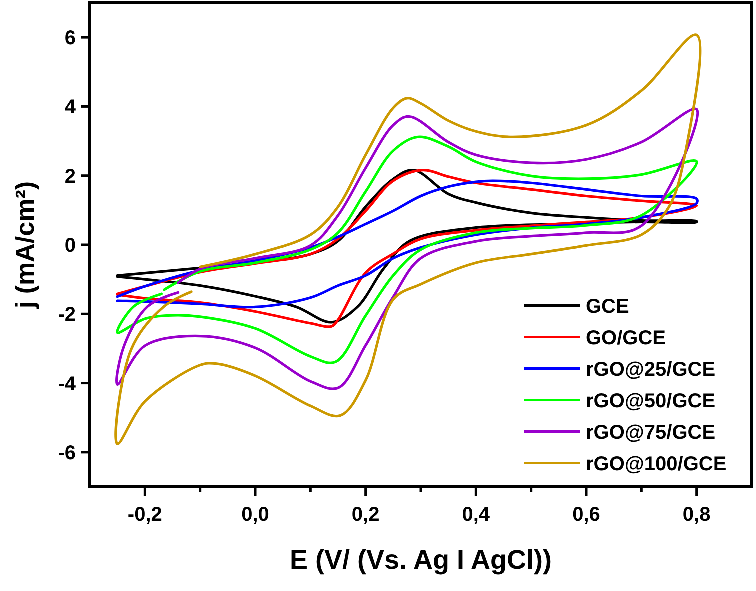  Describe the element at coordinates (70, 39) in the screenshot. I see `y-tick-label: 6` at that location.